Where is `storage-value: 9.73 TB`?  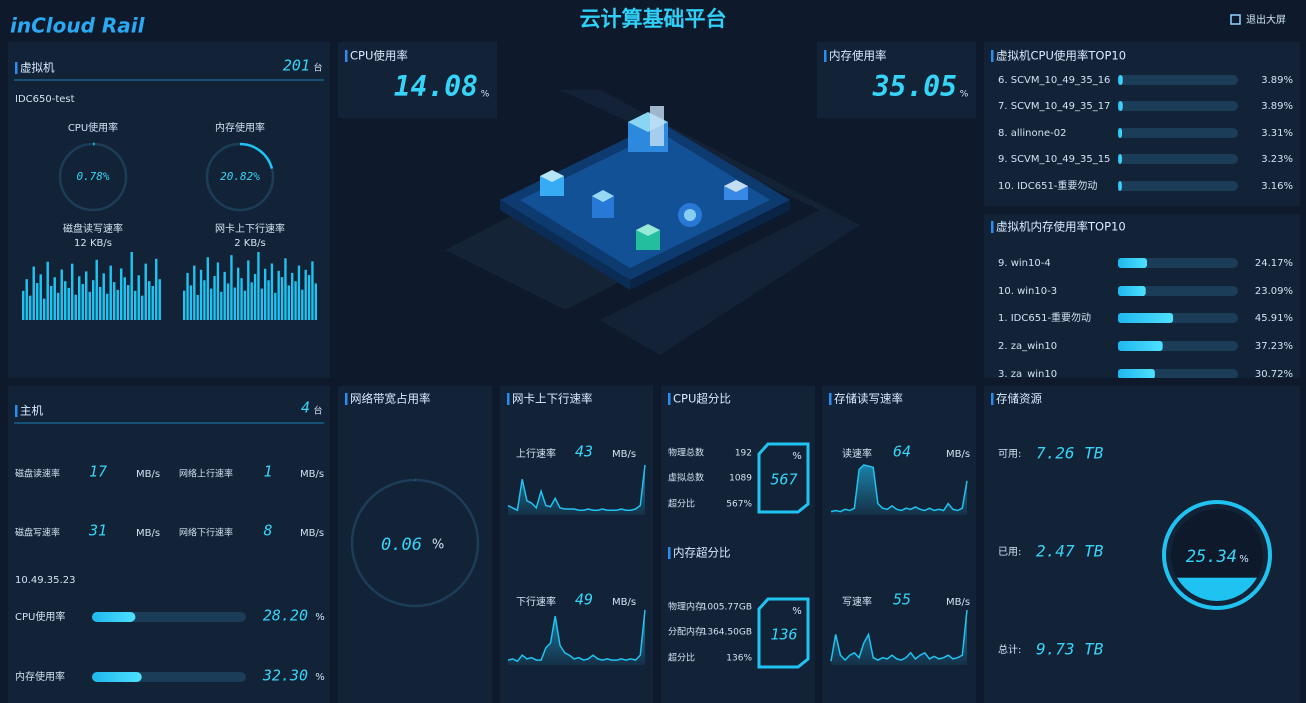 storage-value: 9.73 TB is located at coordinates (1070, 649).